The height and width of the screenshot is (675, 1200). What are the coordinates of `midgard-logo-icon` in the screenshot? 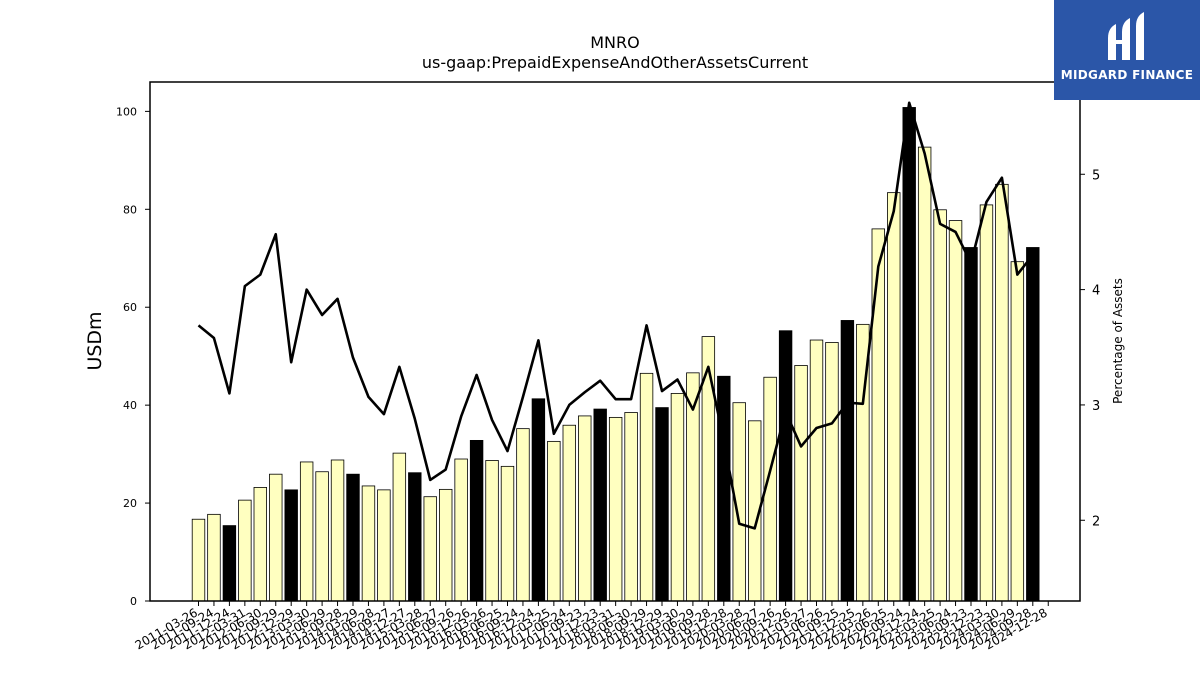 It's located at (1126, 36).